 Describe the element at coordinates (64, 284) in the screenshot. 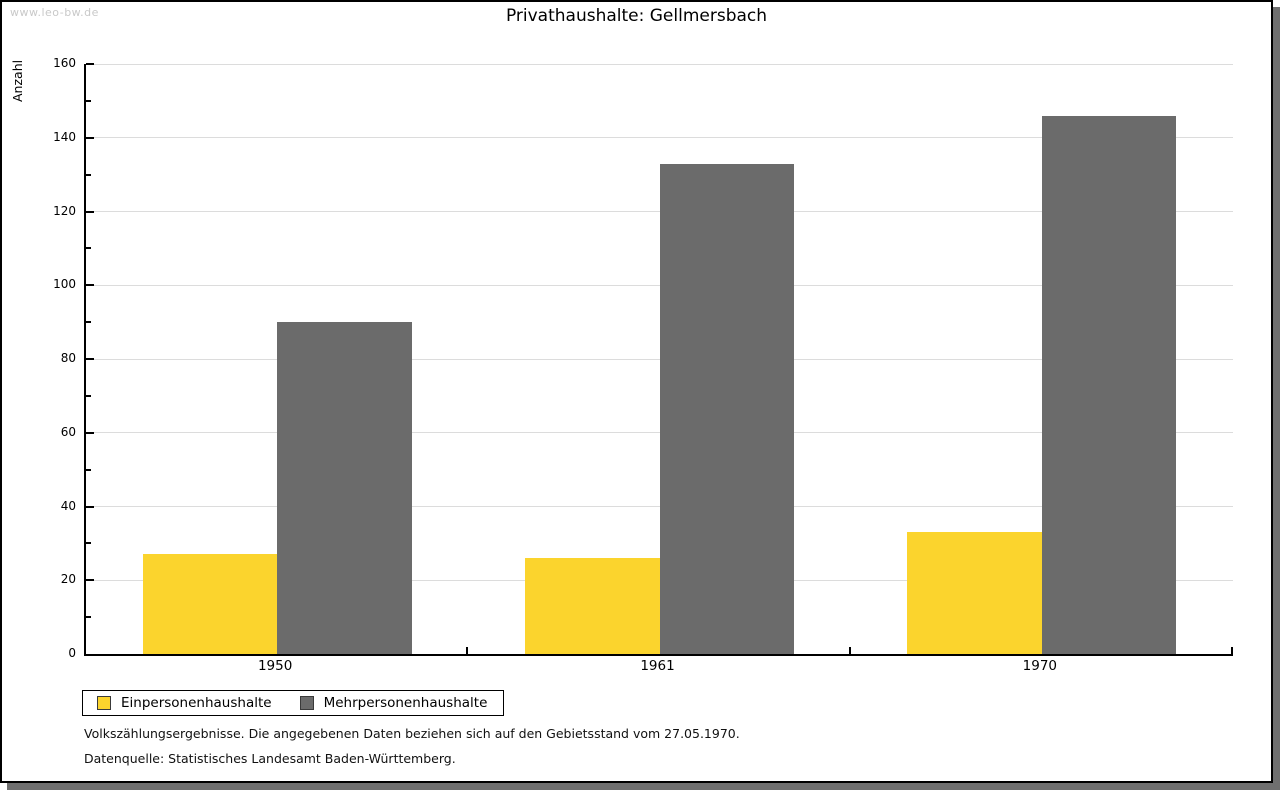

I see `y-axis-tick-label: 100` at that location.